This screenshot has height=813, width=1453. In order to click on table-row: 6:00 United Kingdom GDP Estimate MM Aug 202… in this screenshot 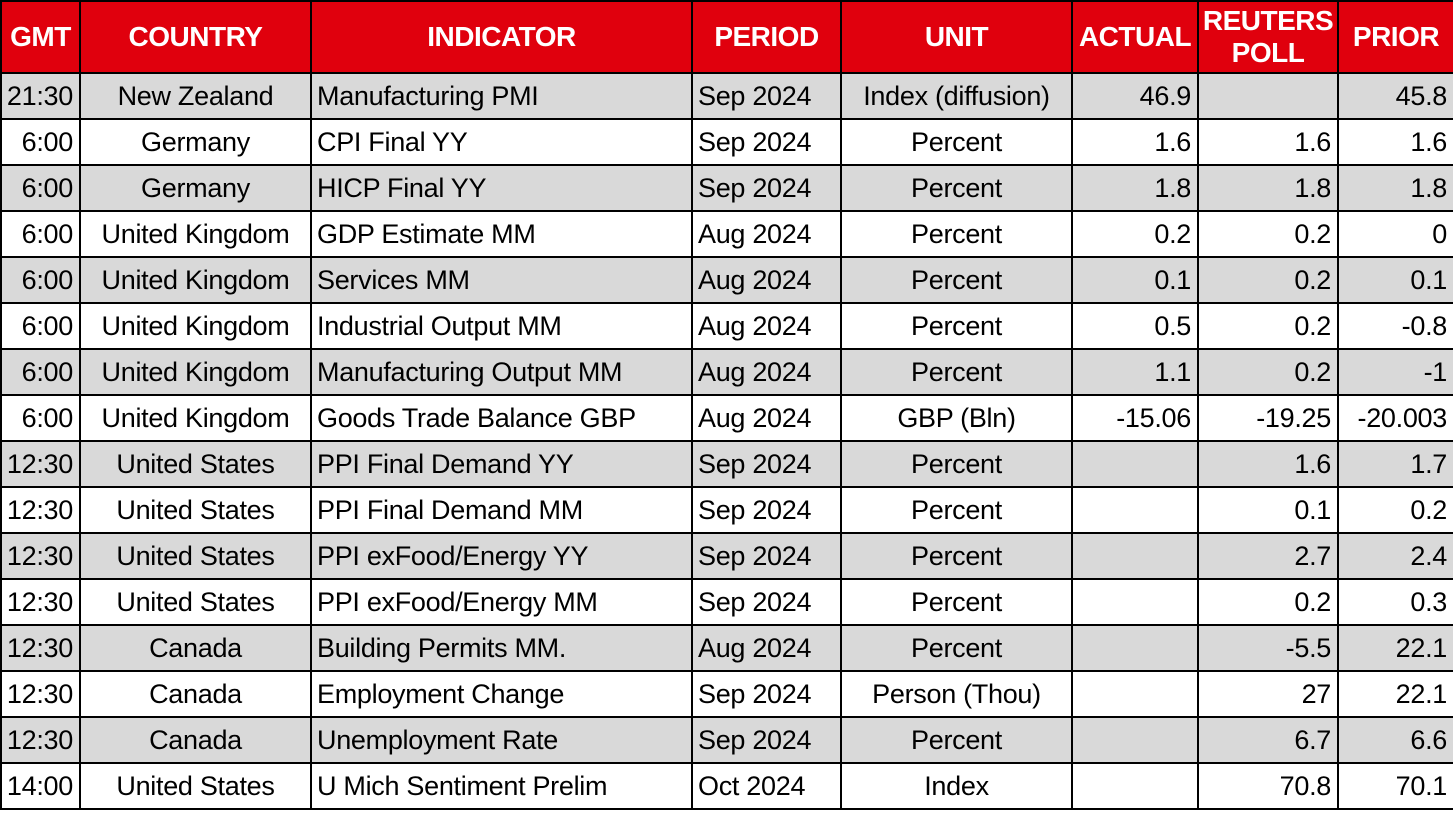, I will do `click(726, 234)`.